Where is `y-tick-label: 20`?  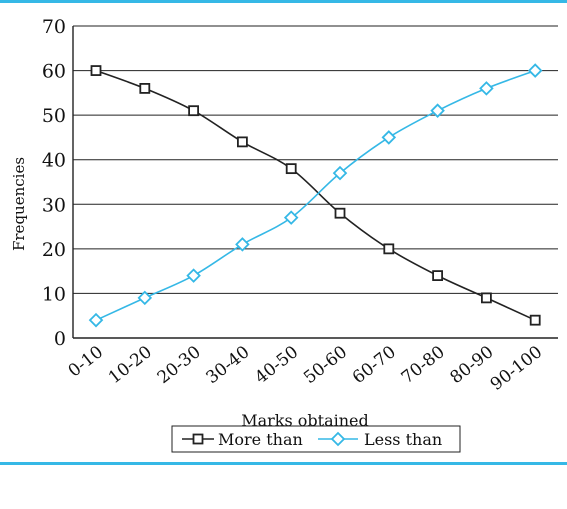
y-tick-label: 20 is located at coordinates (54, 250).